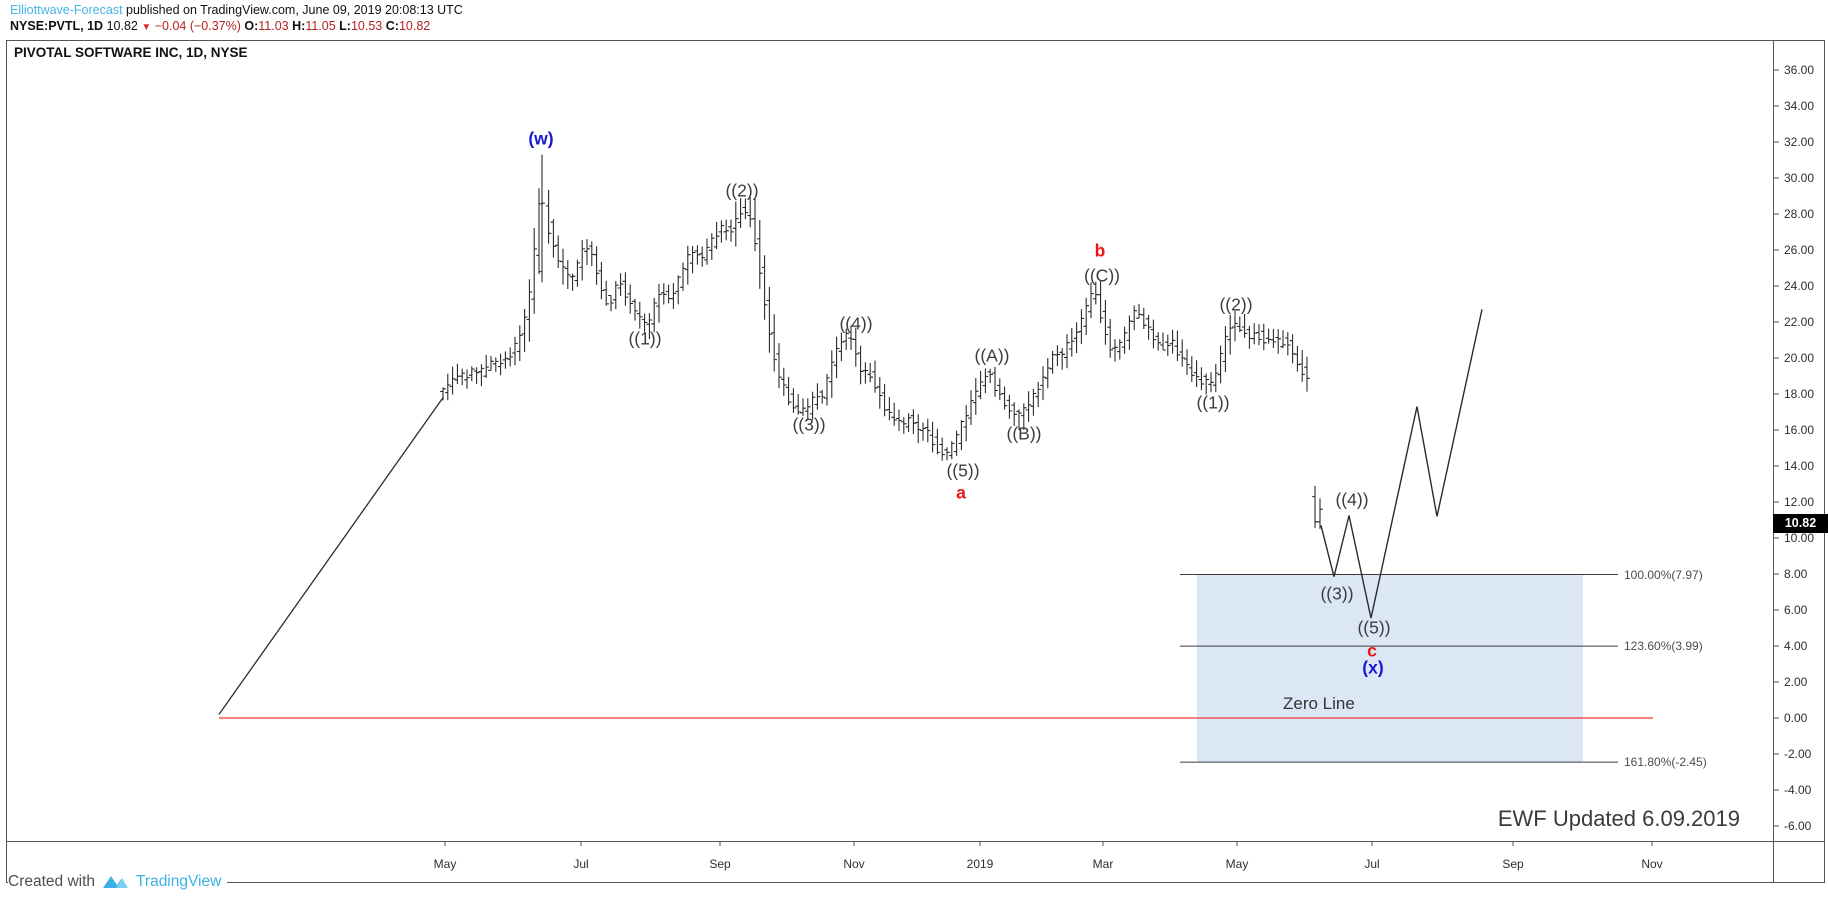 This screenshot has height=898, width=1828. Describe the element at coordinates (392, 26) in the screenshot. I see `close-label: C:` at that location.